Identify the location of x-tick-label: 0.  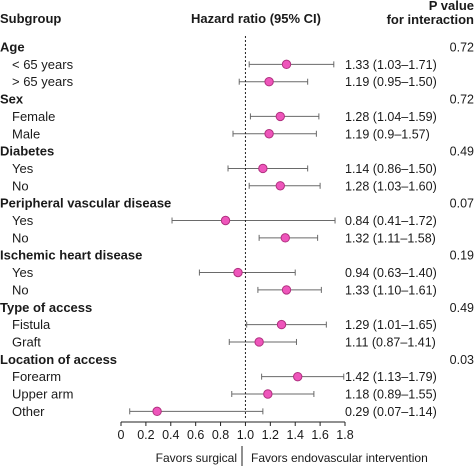
(121, 435).